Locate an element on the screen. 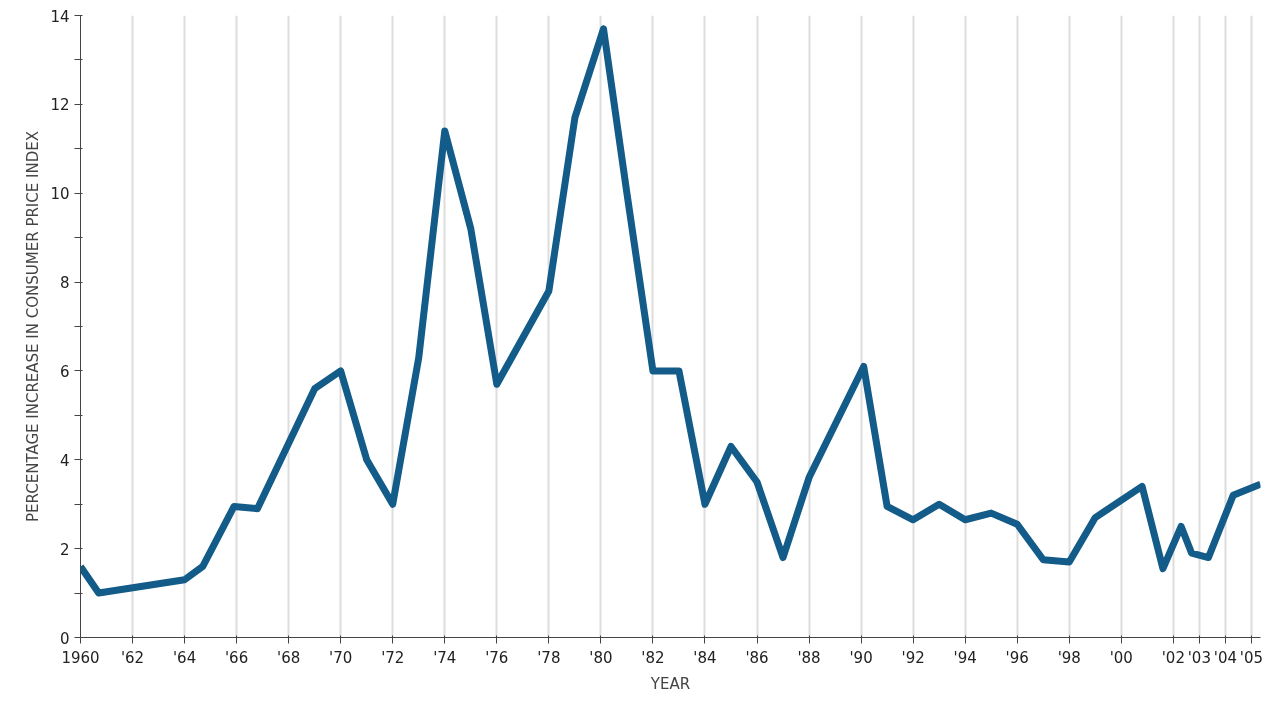 This screenshot has width=1287, height=701. y-axis-title: PERCENTAGE INCREASE IN CONSUMER PRICE INDEX is located at coordinates (33, 326).